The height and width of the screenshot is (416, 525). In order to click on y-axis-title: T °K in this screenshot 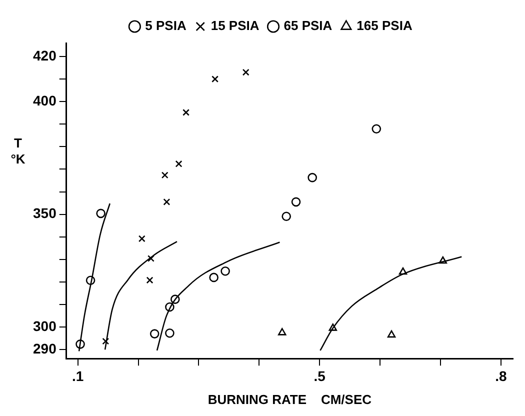, I will do `click(18, 151)`.